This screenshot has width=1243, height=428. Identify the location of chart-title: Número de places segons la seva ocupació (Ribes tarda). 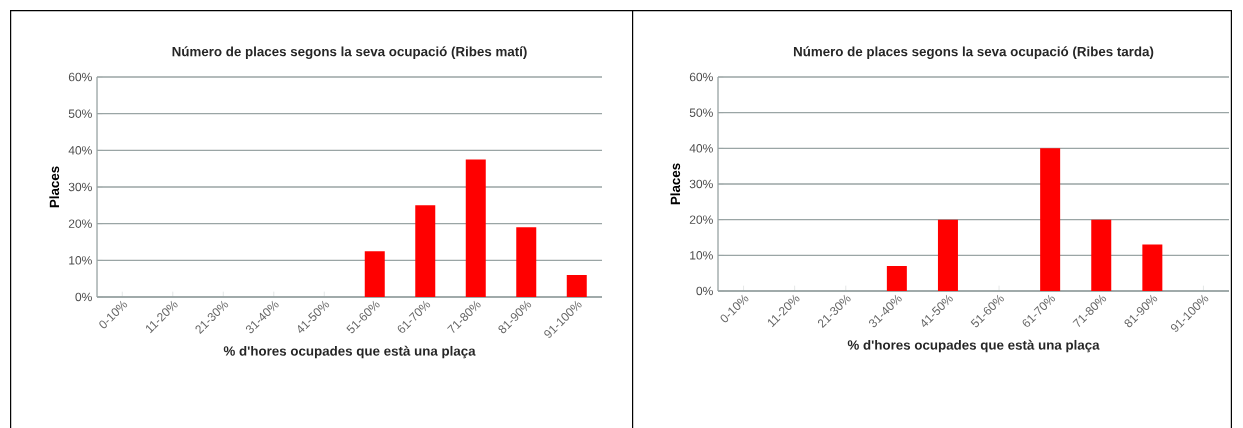
(973, 52).